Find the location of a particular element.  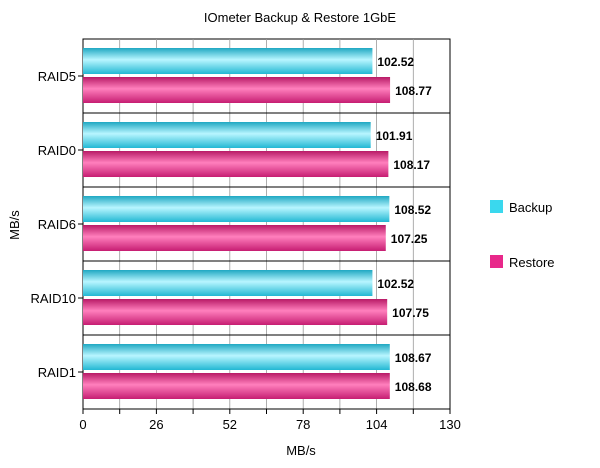

category-label: RAID6 is located at coordinates (57, 224).